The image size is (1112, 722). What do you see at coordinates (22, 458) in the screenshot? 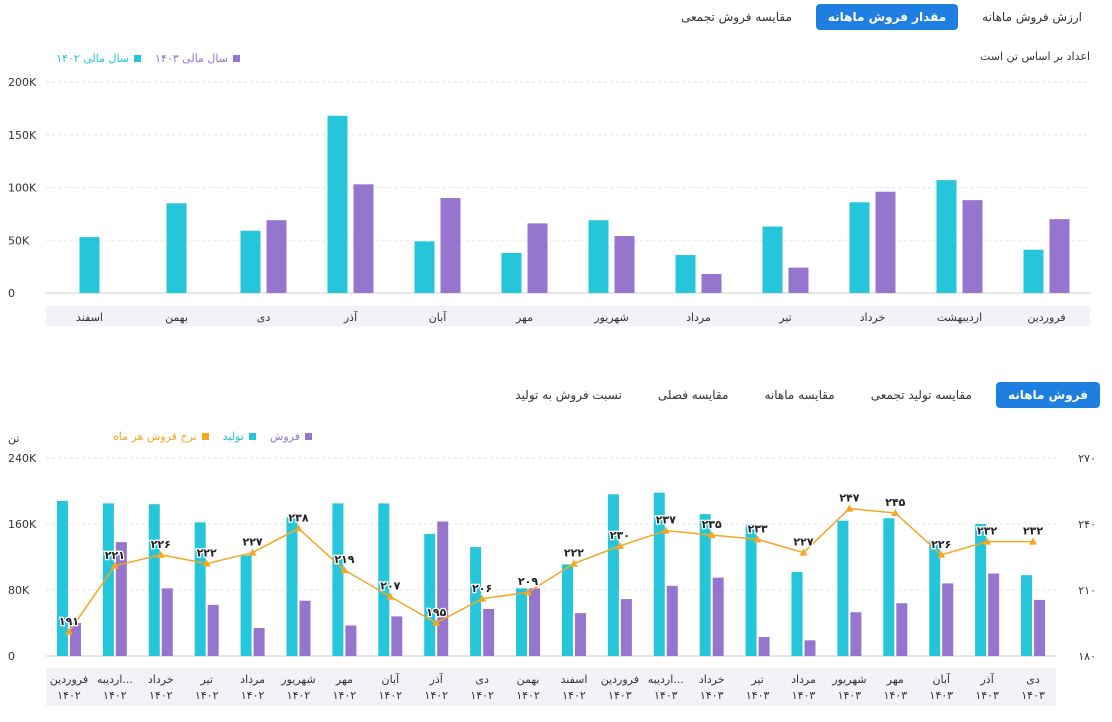
I see `left-y-tick-label: 240K` at bounding box center [22, 458].